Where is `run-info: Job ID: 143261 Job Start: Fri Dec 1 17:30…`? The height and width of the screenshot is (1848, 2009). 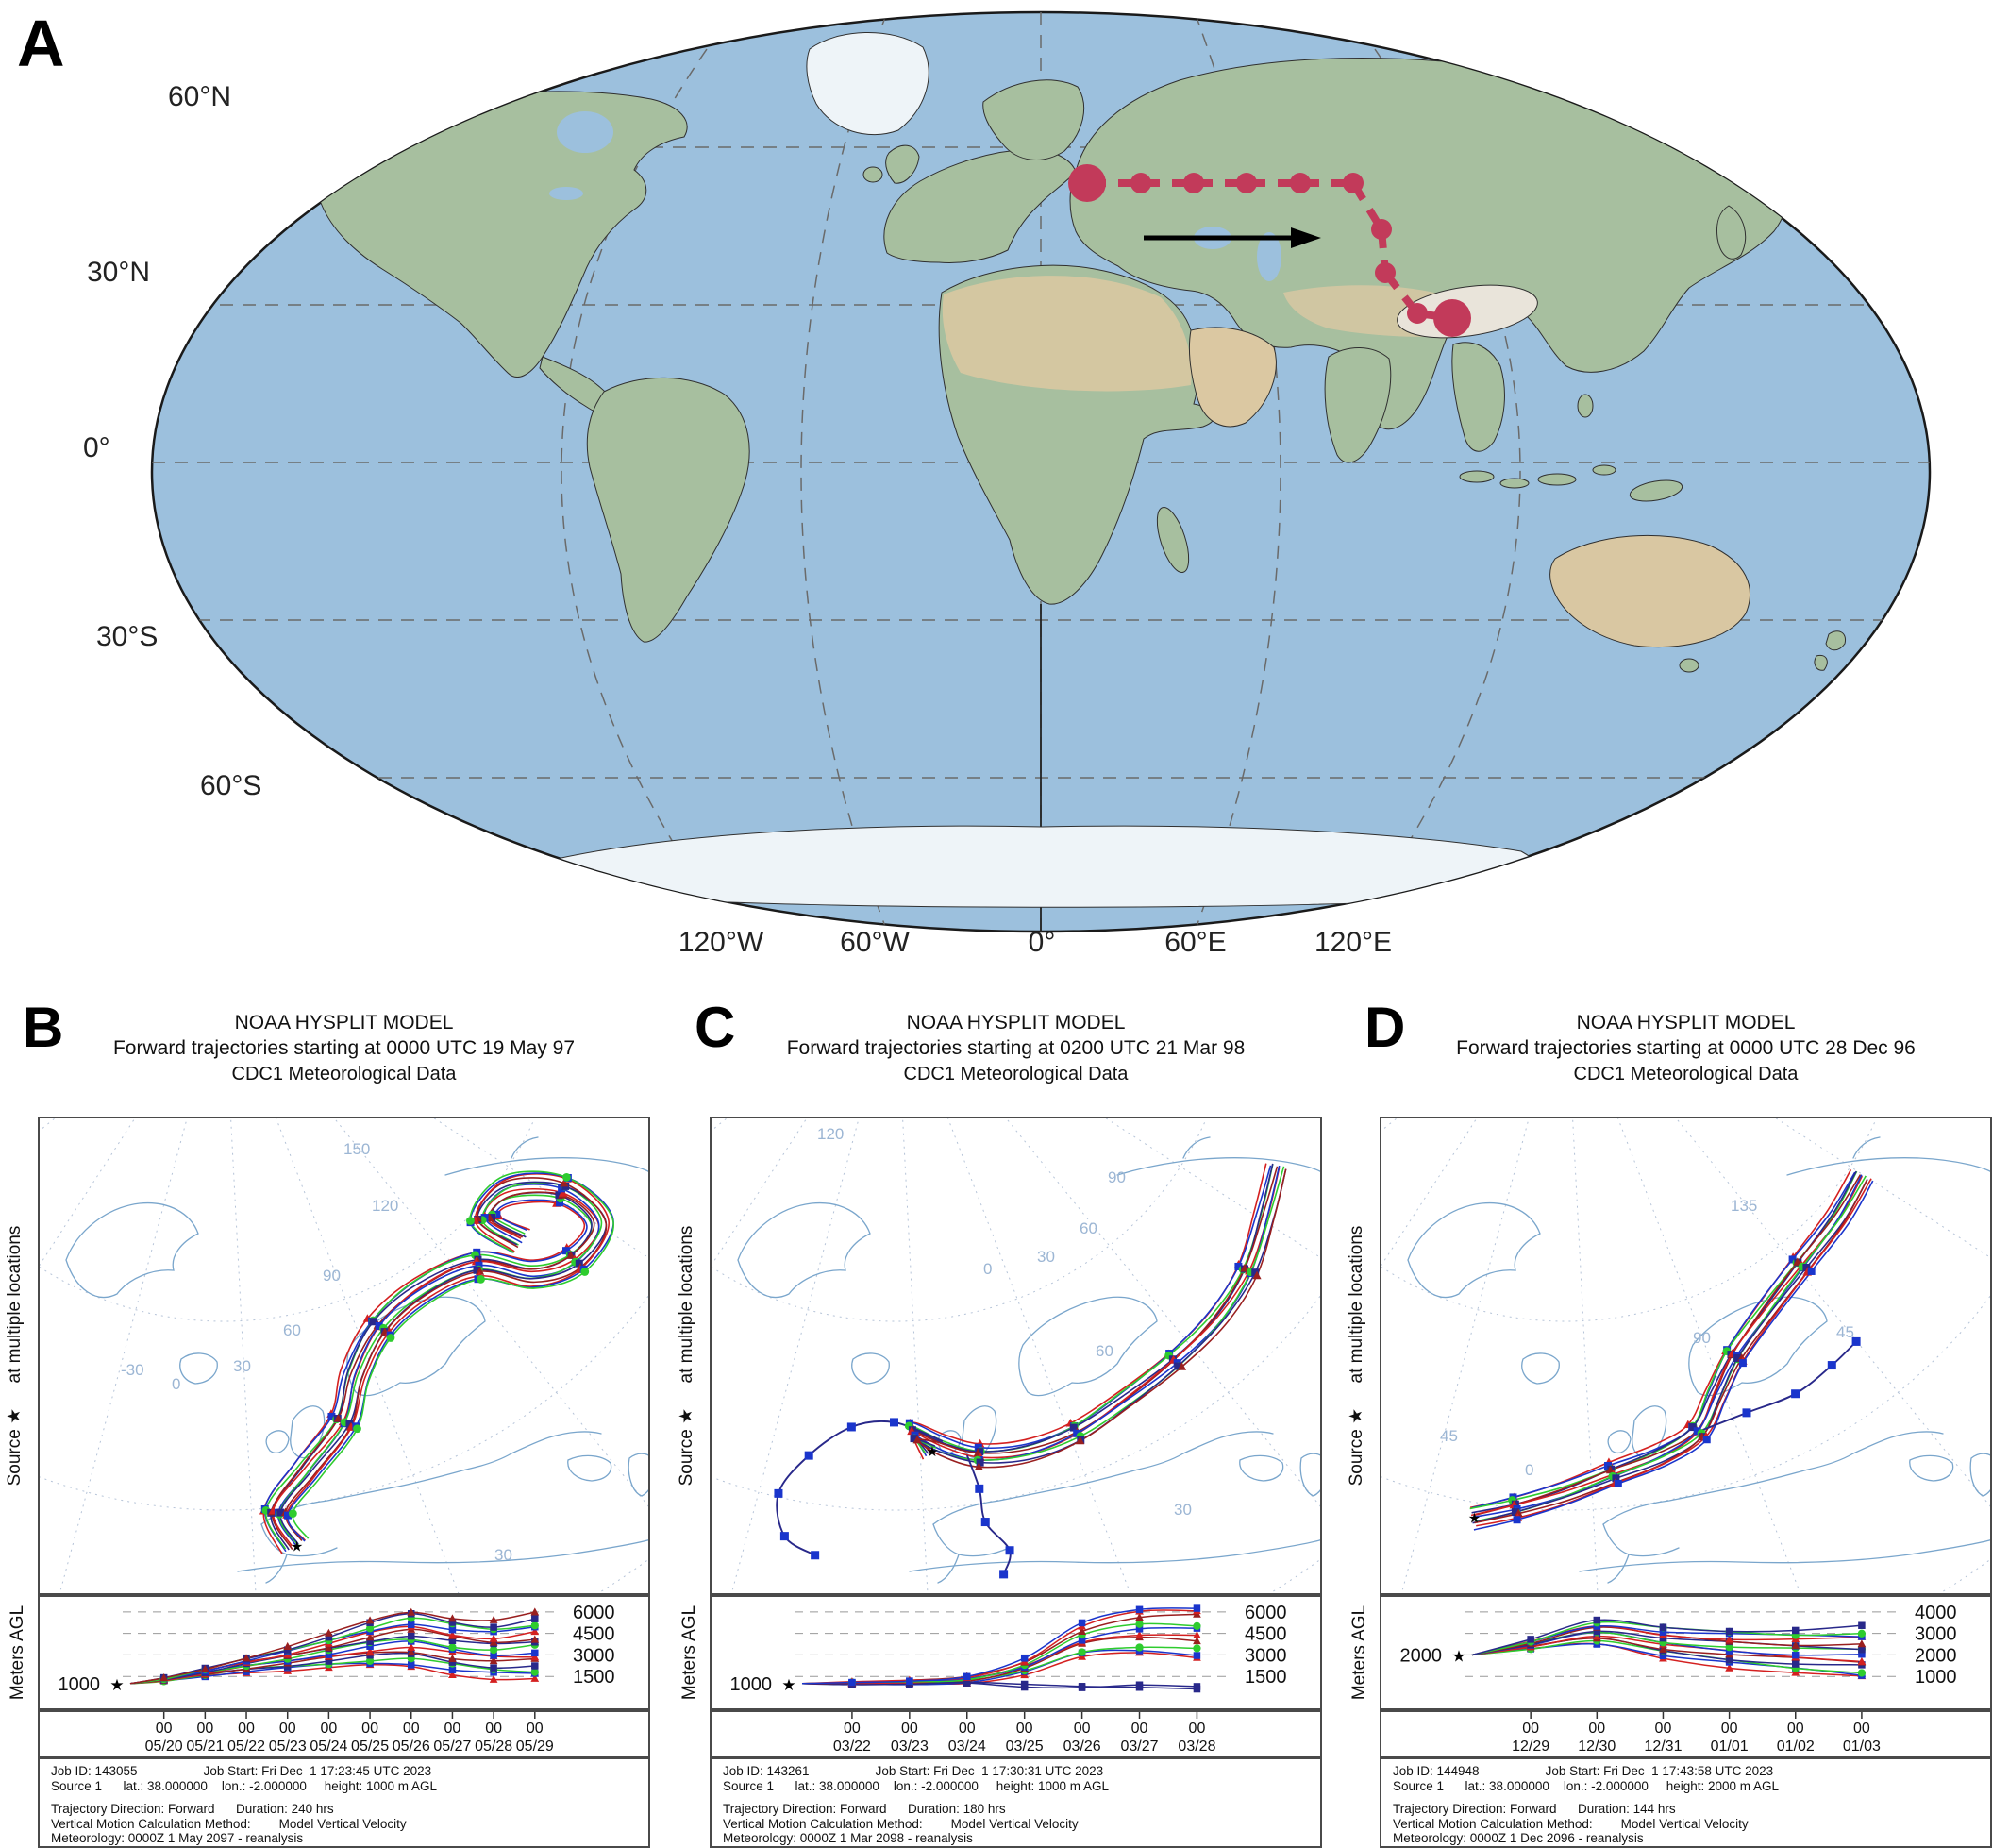
run-info: Job ID: 143261 Job Start: Fri Dec 1 17:30… is located at coordinates (1016, 1802).